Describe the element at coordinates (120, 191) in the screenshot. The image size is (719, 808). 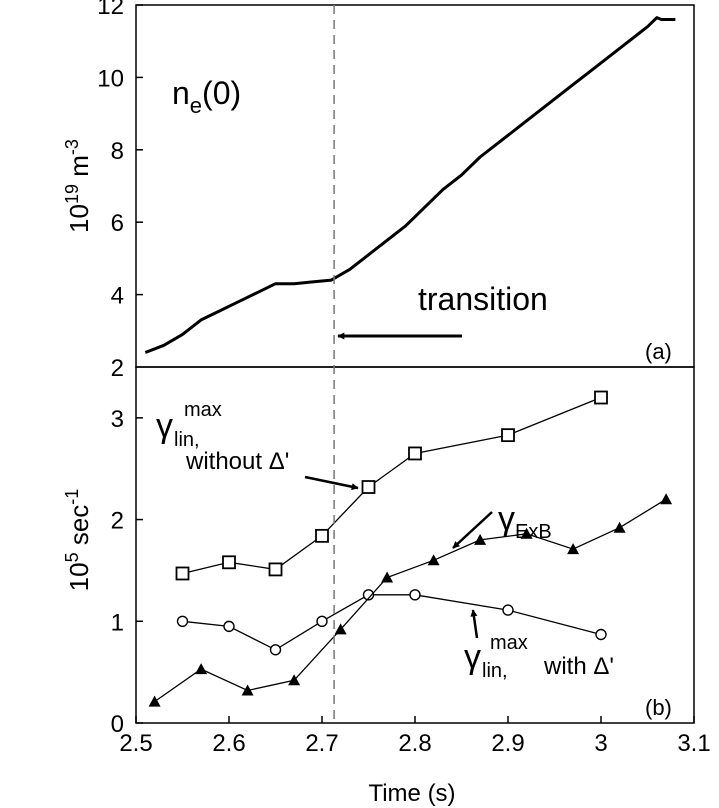
I see `panel-a-axis-ticks: 2 4 6 8 10 12` at that location.